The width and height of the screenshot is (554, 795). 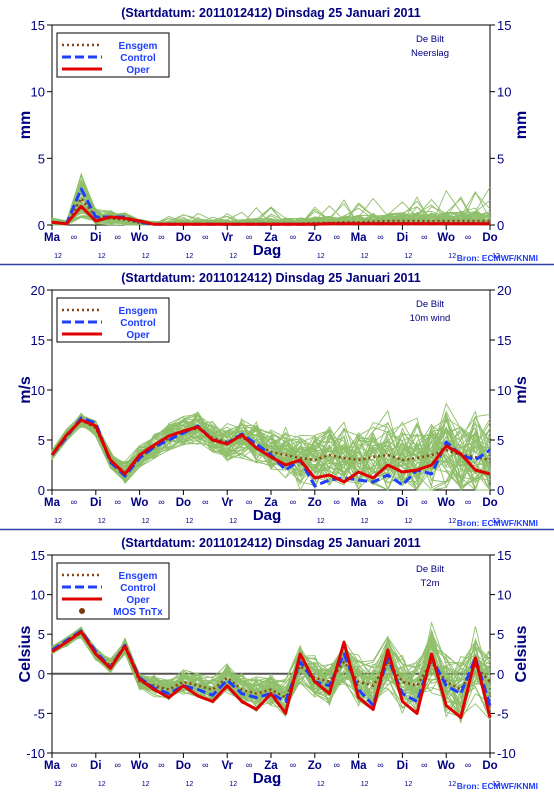 I want to click on y-axis-label-right: Celsius, so click(x=521, y=653).